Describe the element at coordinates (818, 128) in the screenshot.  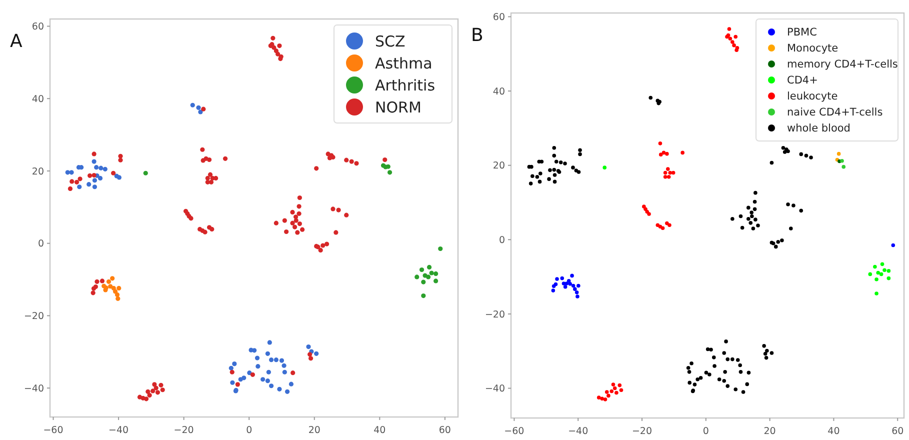
I see `legend-label: whole blood` at that location.